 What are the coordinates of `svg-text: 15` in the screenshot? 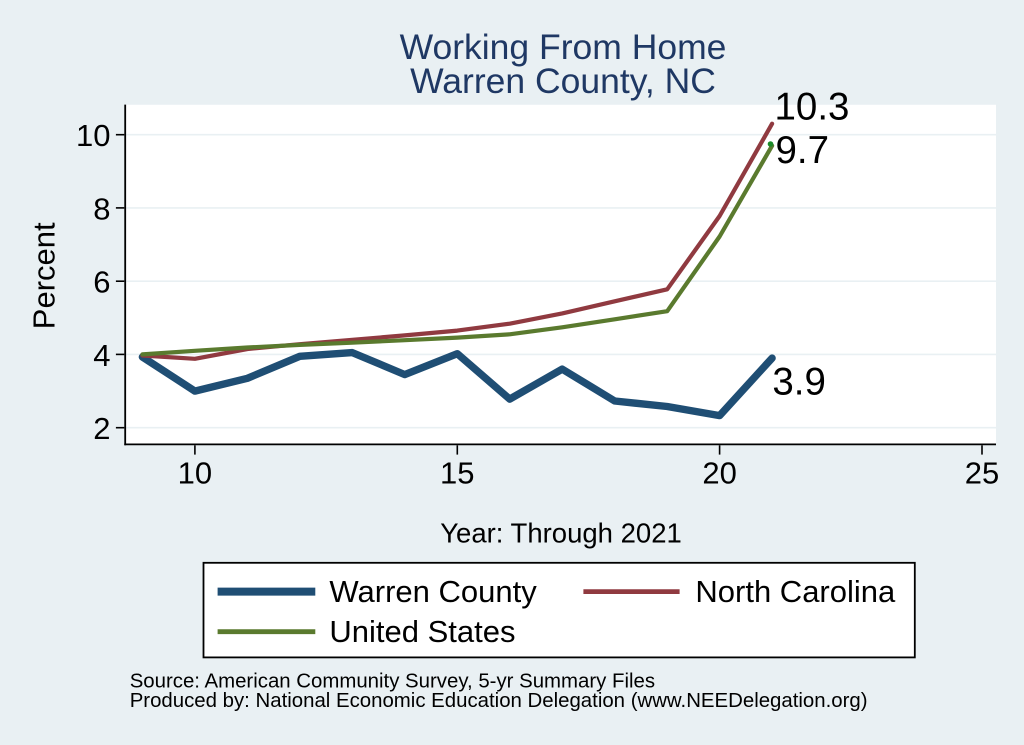 It's located at (457, 473).